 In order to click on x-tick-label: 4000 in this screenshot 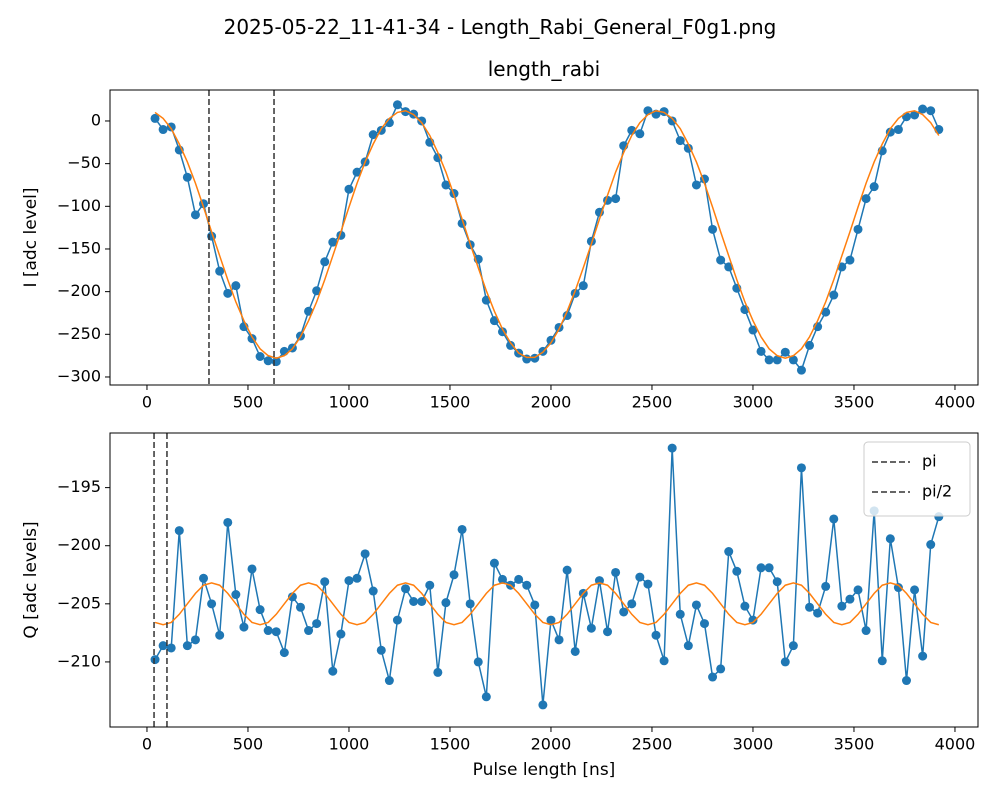, I will do `click(955, 744)`.